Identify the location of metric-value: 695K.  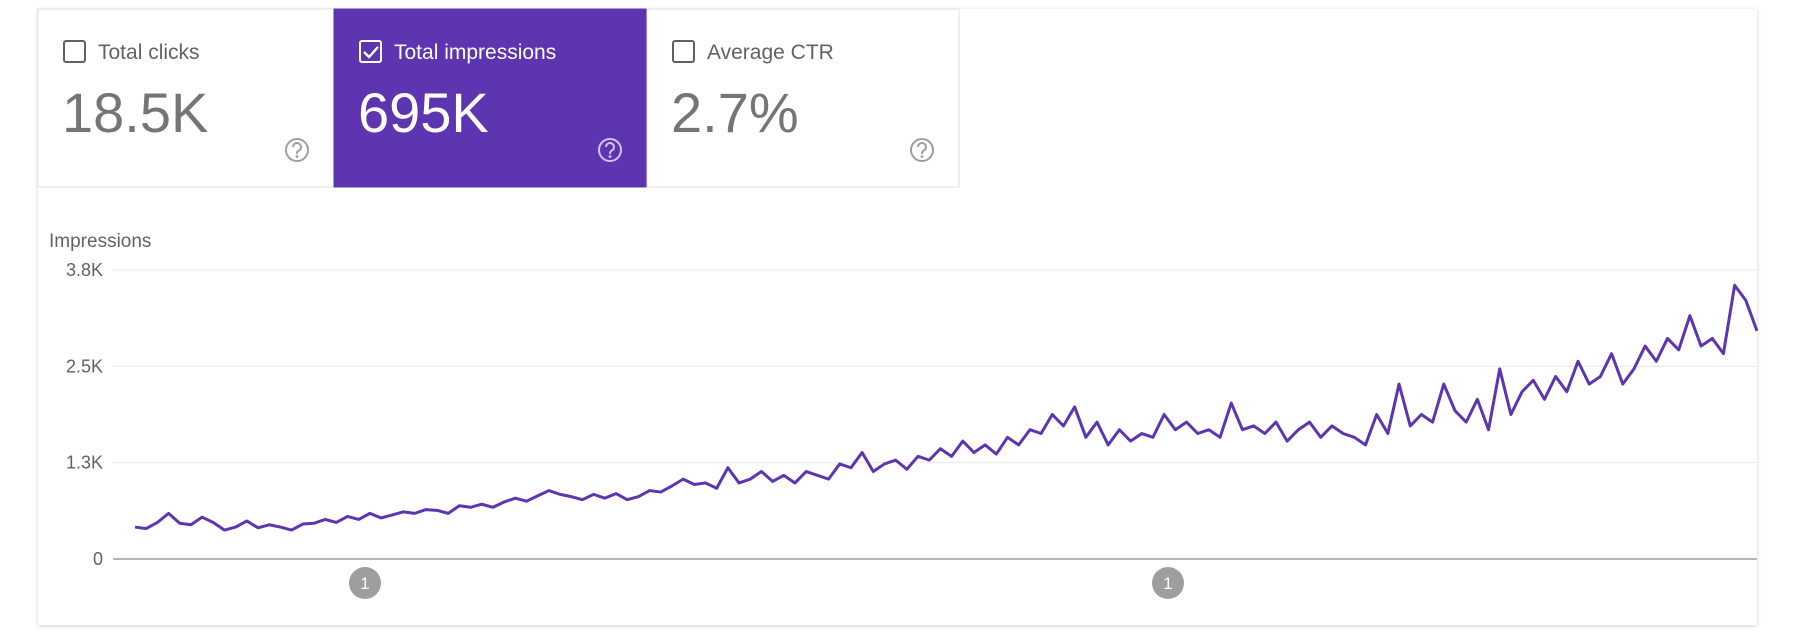
(423, 112).